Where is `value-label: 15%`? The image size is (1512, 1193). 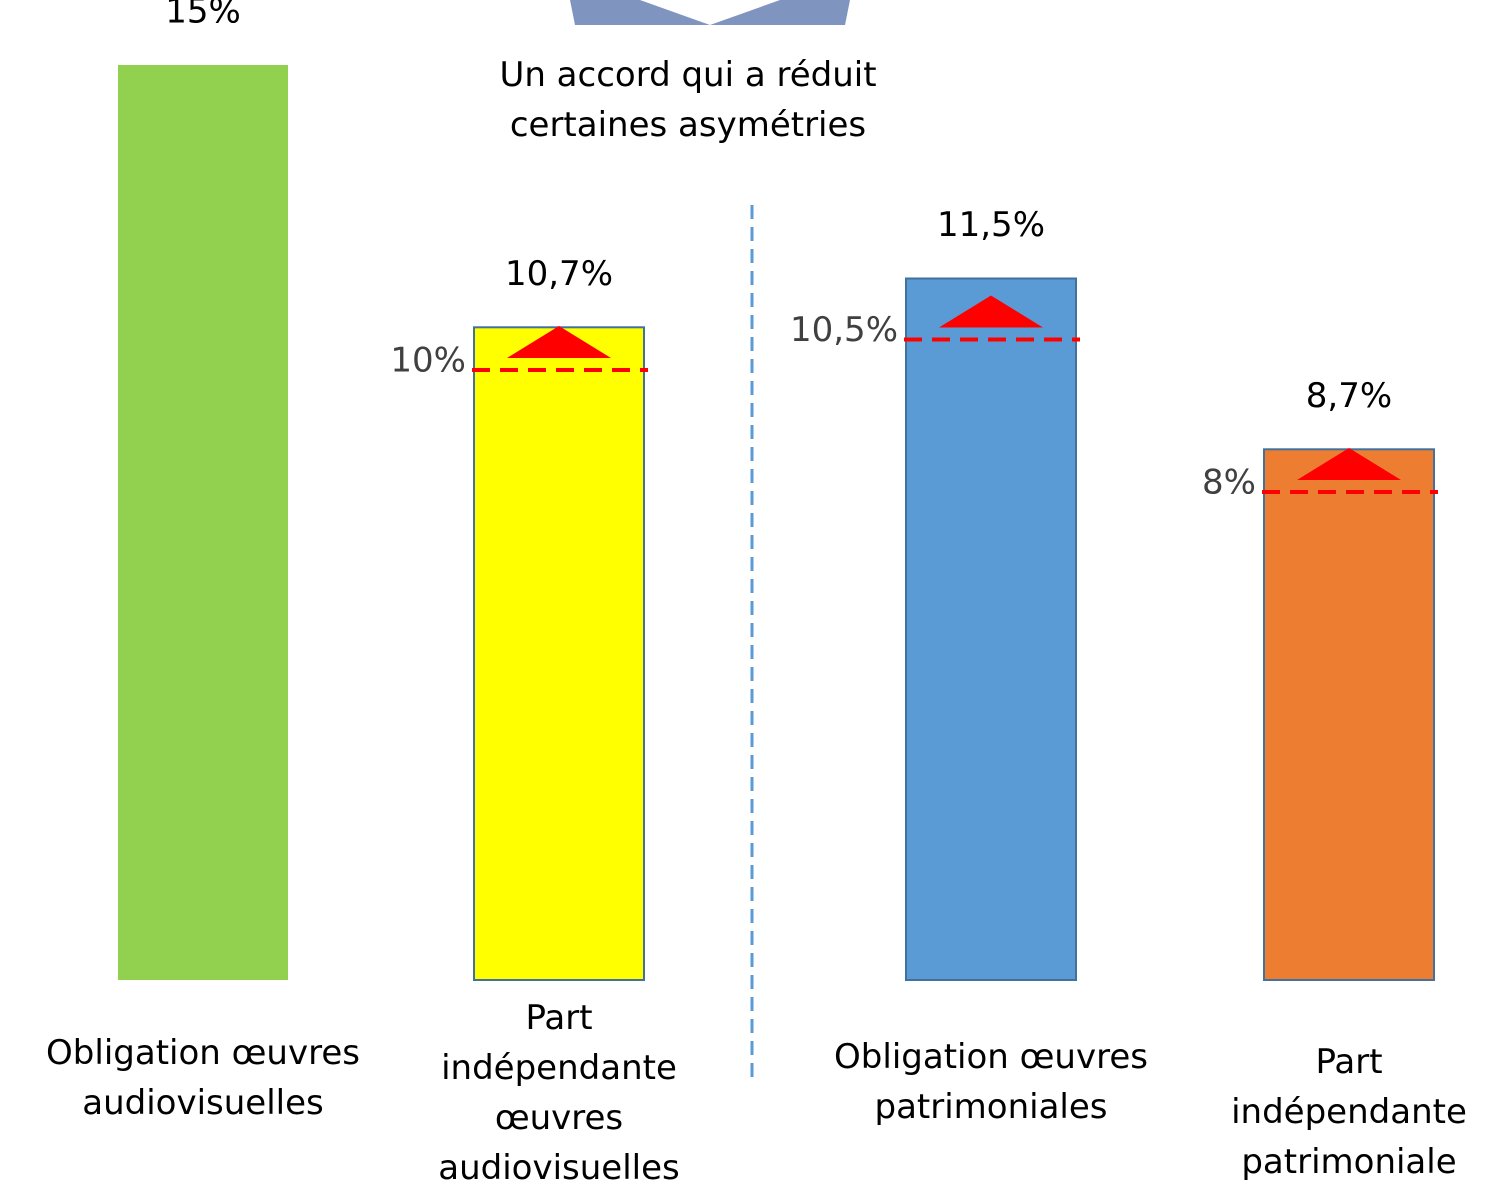
value-label: 15% is located at coordinates (203, 16).